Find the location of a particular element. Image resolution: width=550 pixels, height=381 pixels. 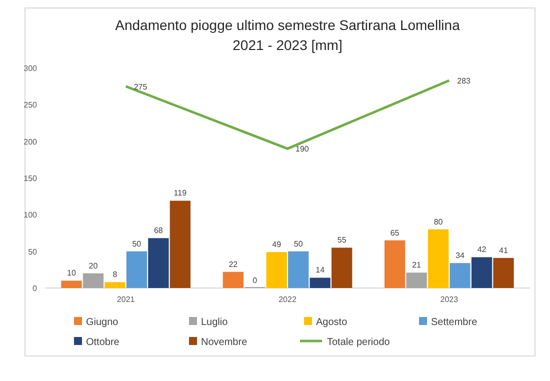

y-tick-label: 0 is located at coordinates (35, 288).